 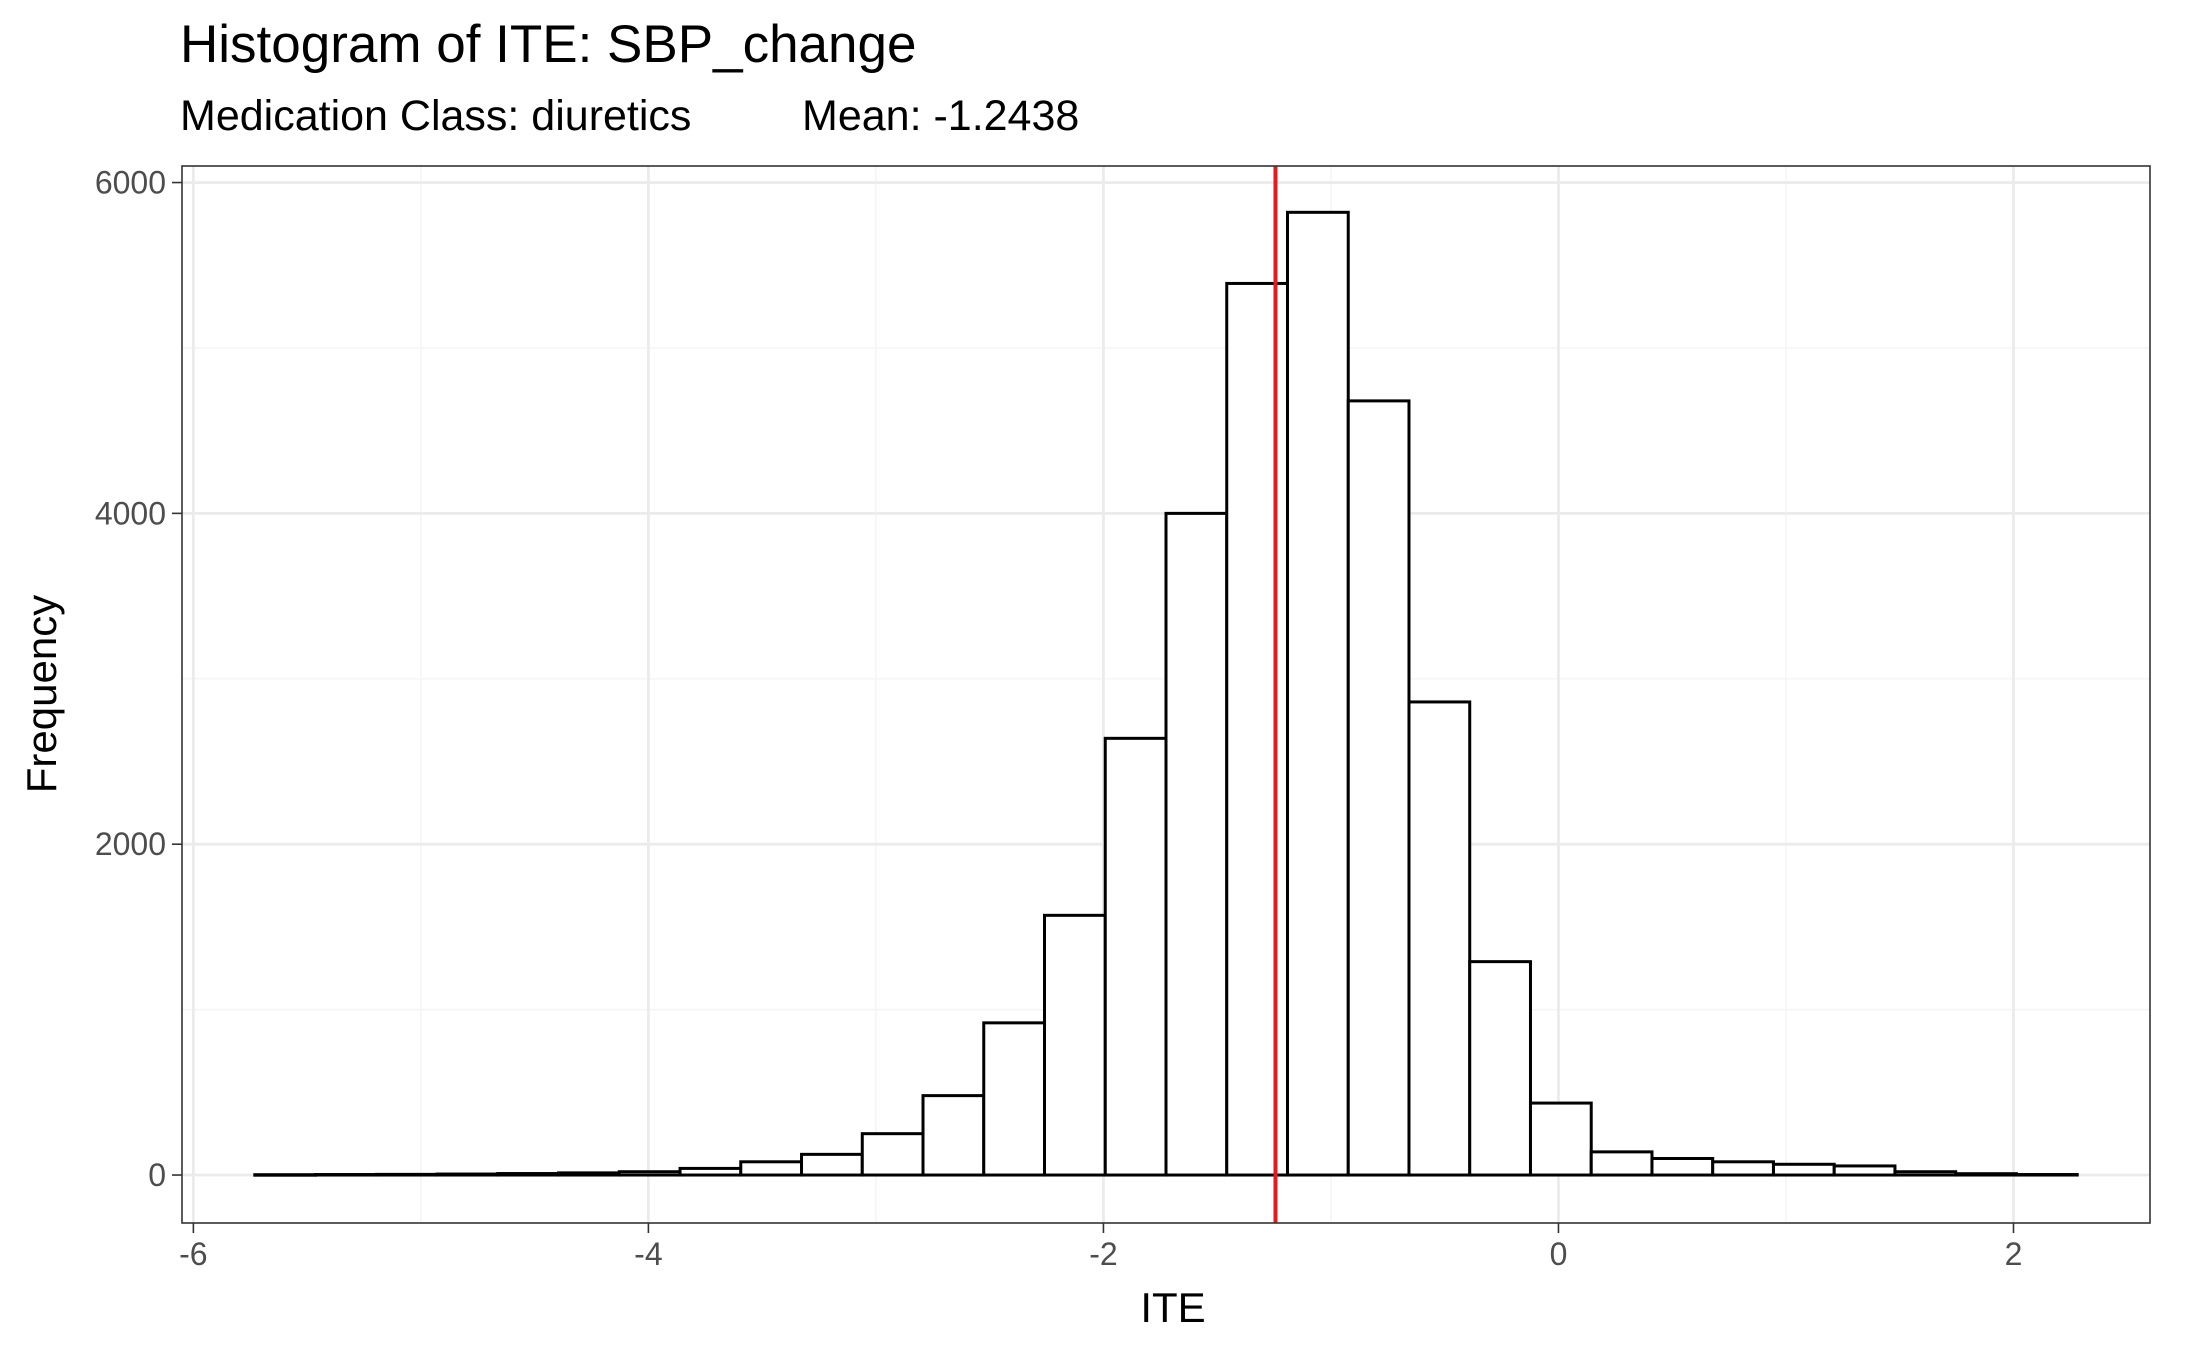 I want to click on x-tick-label: -4, so click(x=648, y=1254).